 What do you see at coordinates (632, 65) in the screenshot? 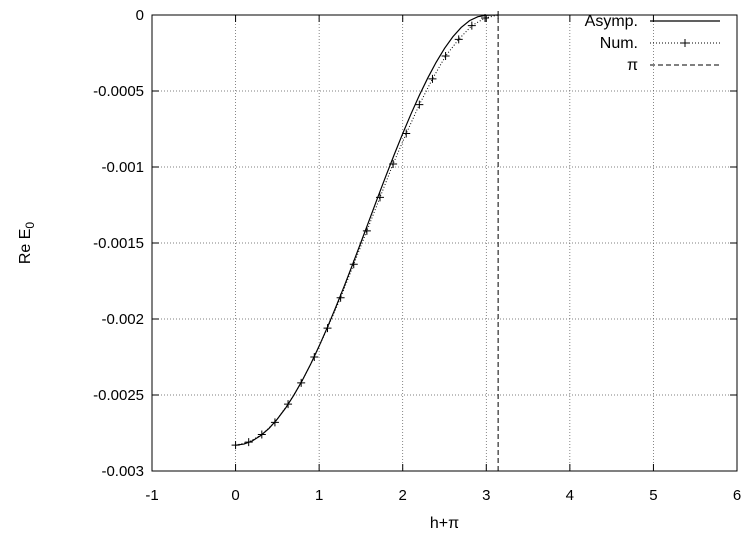
I see `legend-label: π` at bounding box center [632, 65].